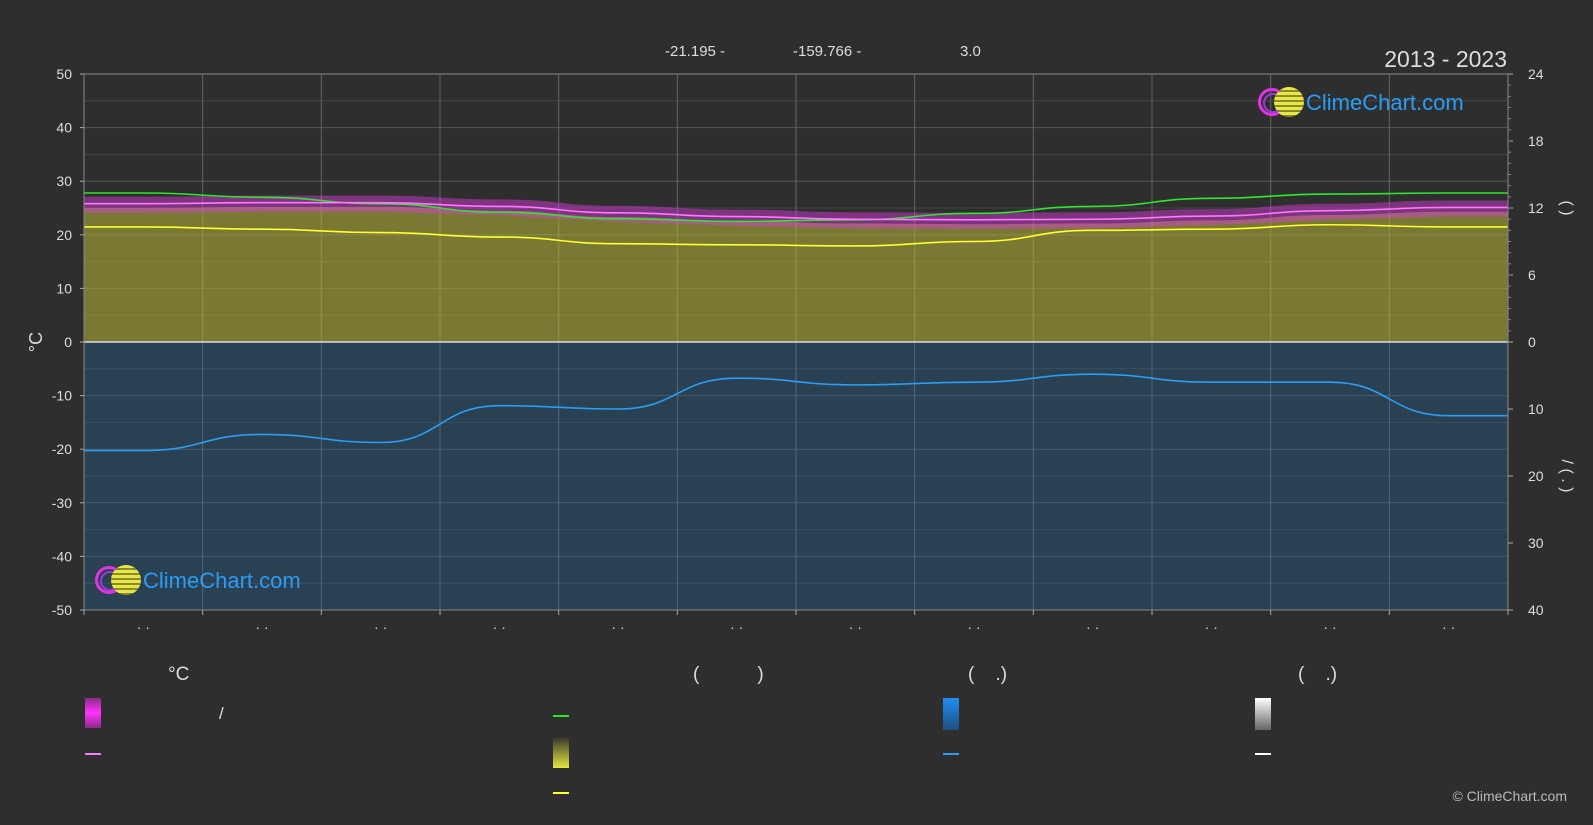 This screenshot has height=825, width=1593. Describe the element at coordinates (1536, 476) in the screenshot. I see `right-bottom-tick-label: 20` at that location.